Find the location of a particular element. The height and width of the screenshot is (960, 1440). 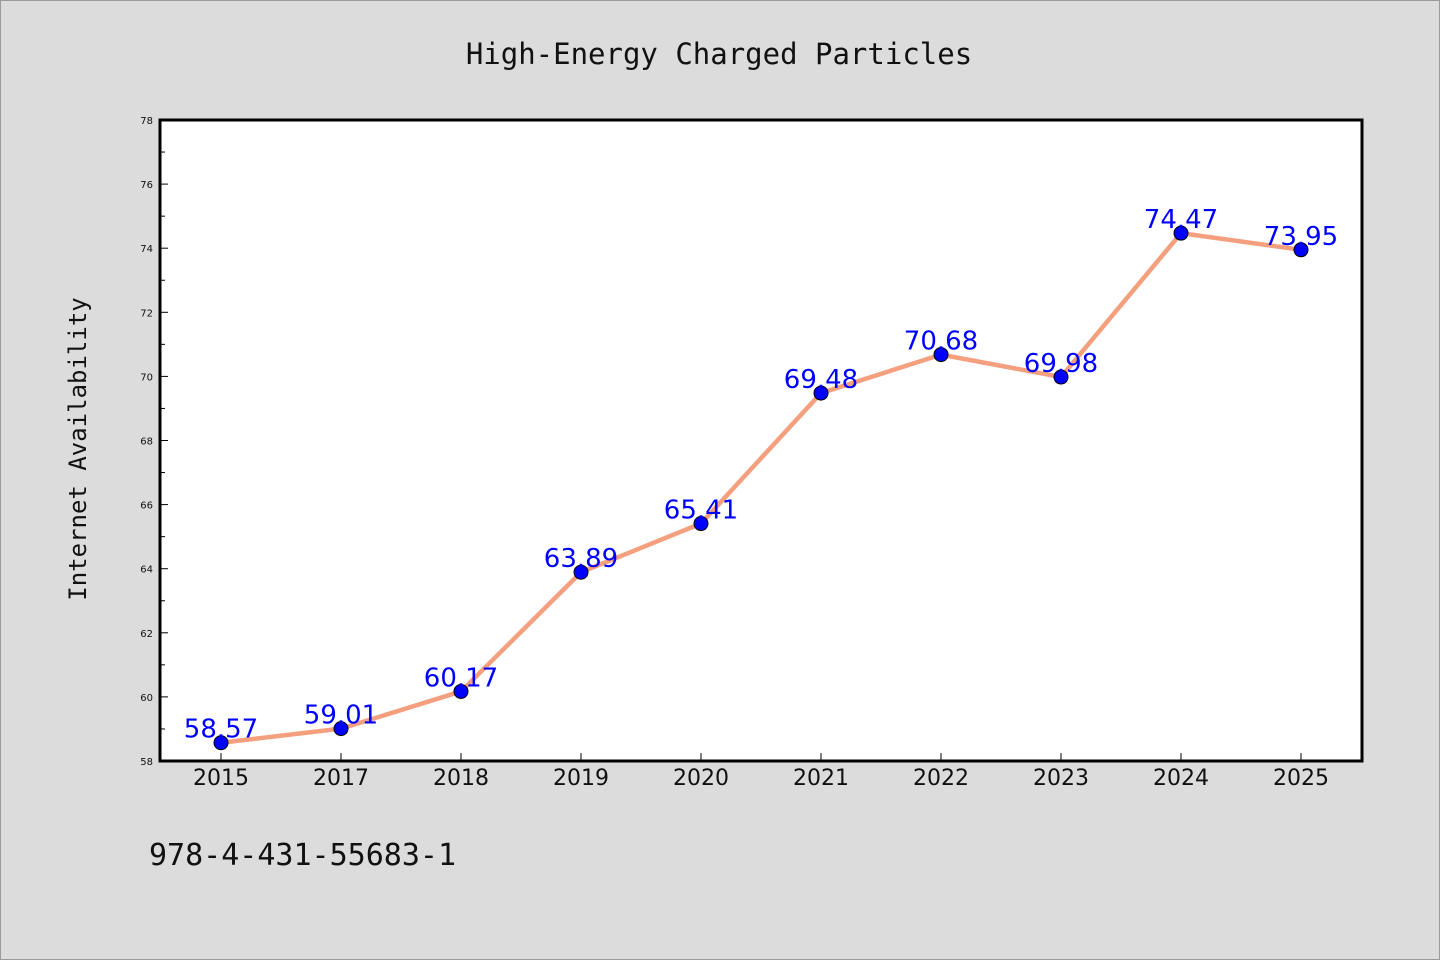

x-tick-label: 2019 is located at coordinates (581, 778).